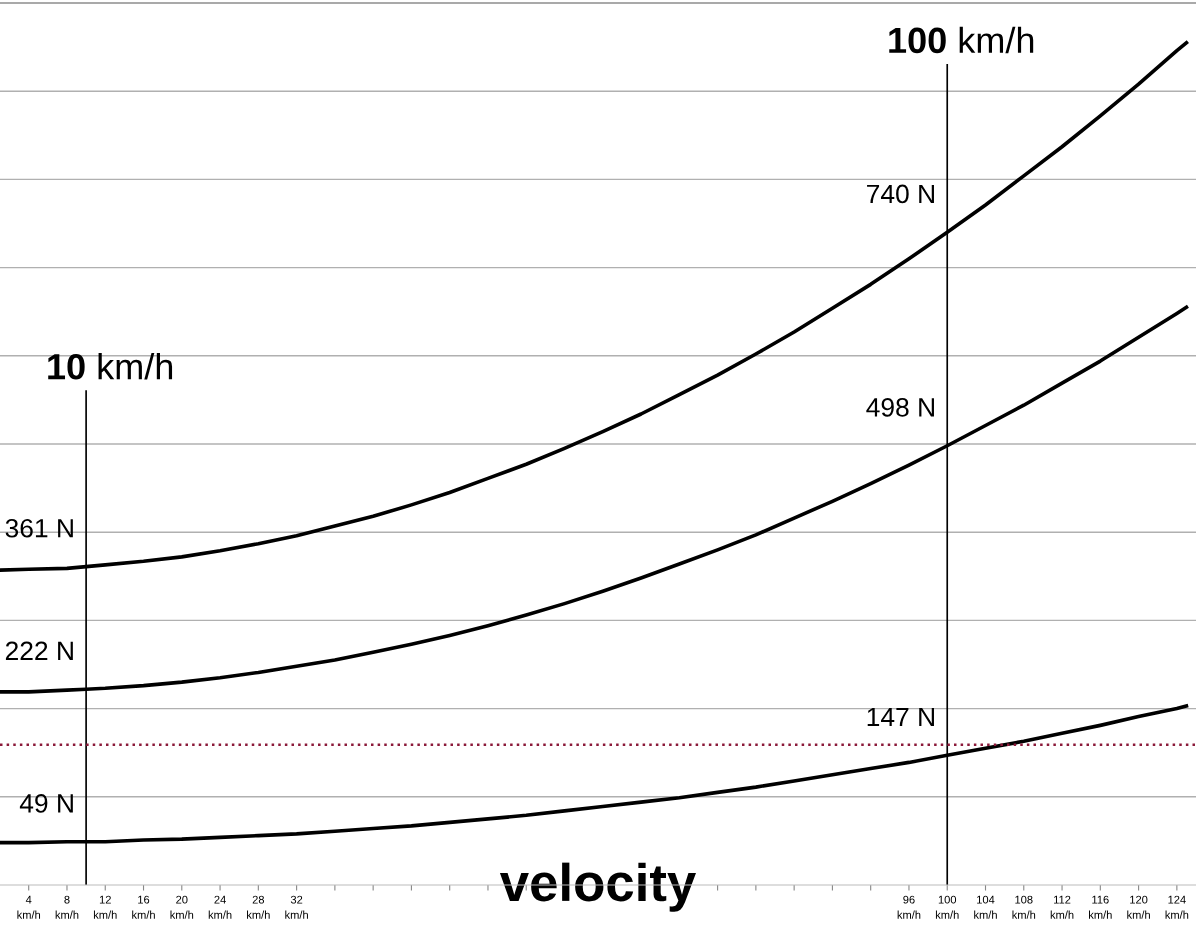 The width and height of the screenshot is (1196, 931). What do you see at coordinates (29, 907) in the screenshot?
I see `x-tick-label: 4 km/h` at bounding box center [29, 907].